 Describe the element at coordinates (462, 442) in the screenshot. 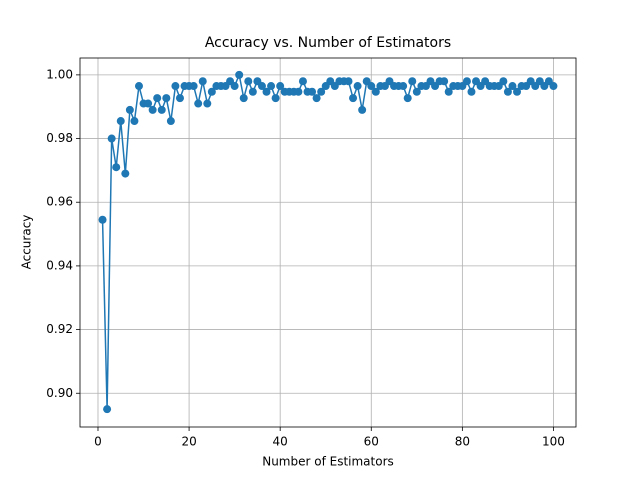

I see `x-tick-label: 80` at that location.